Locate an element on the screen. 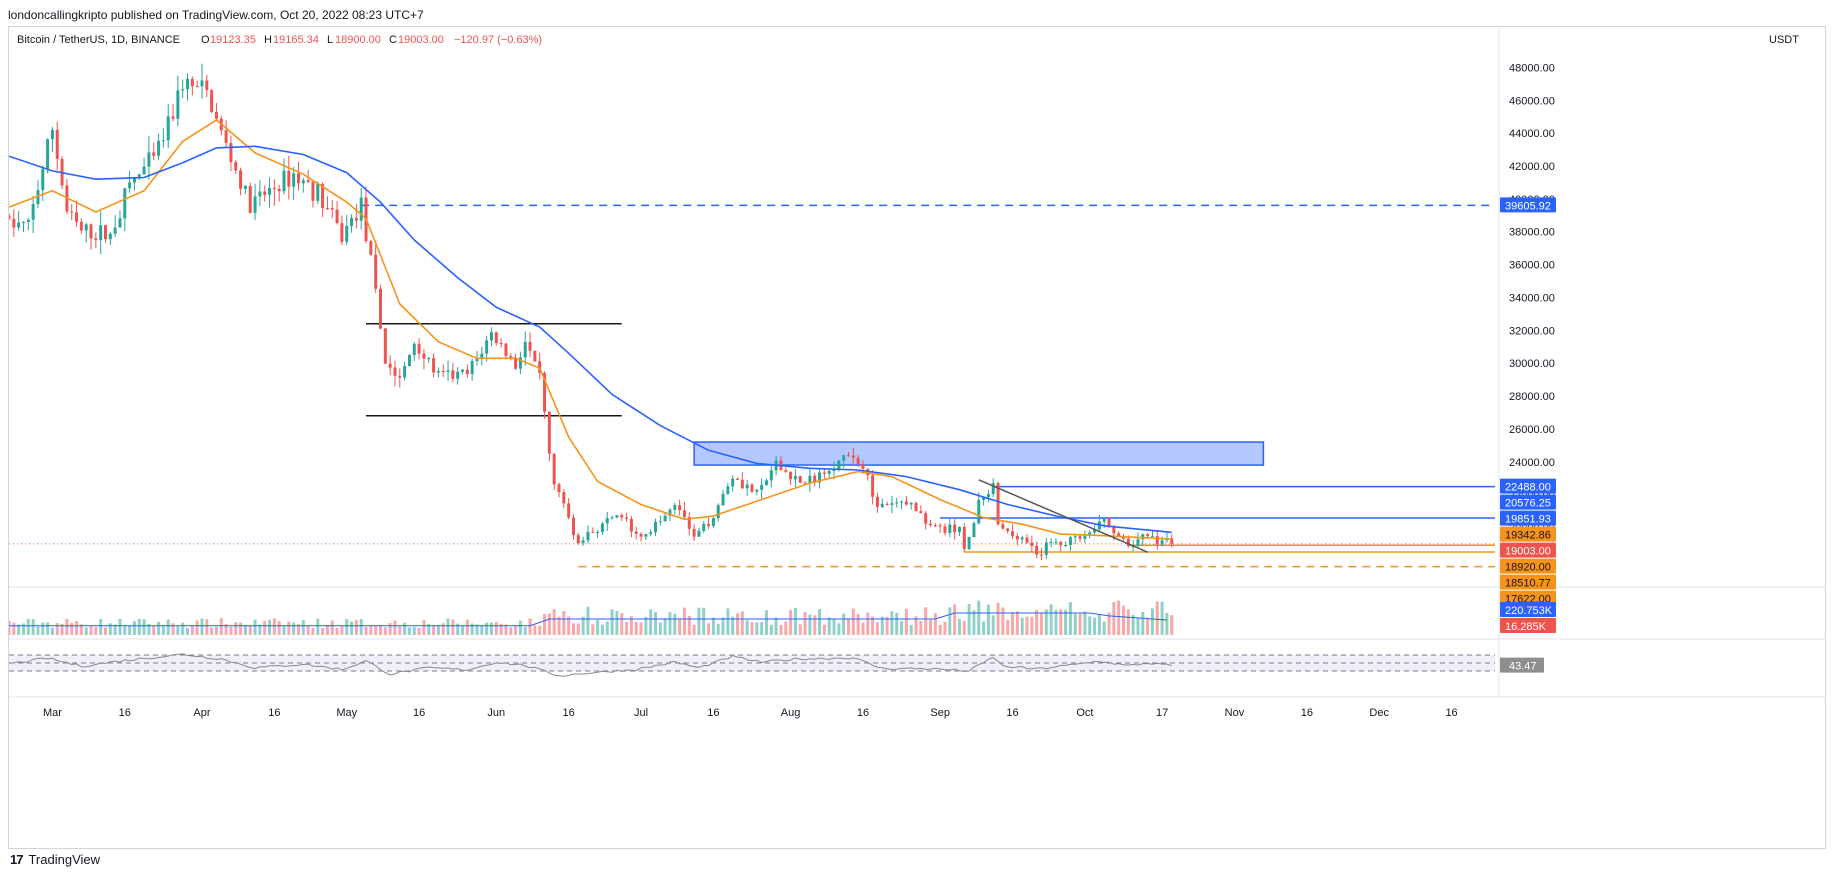  legend-change: −120.97 (−0.63%) is located at coordinates (498, 40).